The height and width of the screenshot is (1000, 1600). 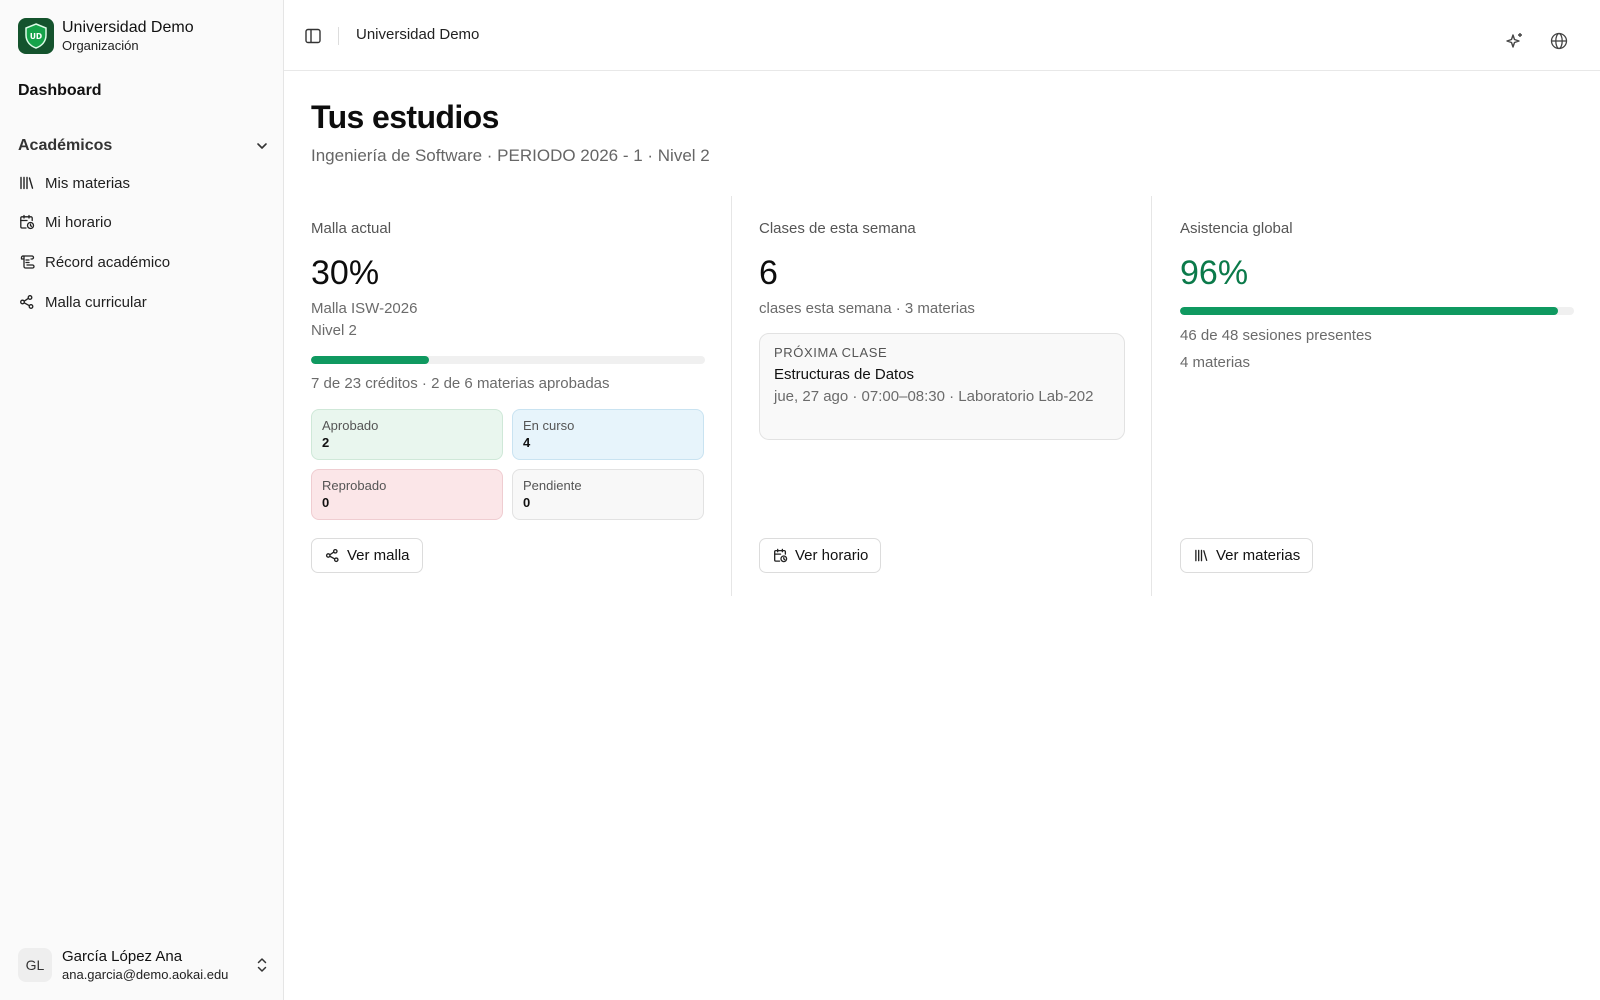 What do you see at coordinates (88, 183) in the screenshot?
I see `sidebar-item-label: Mis materias` at bounding box center [88, 183].